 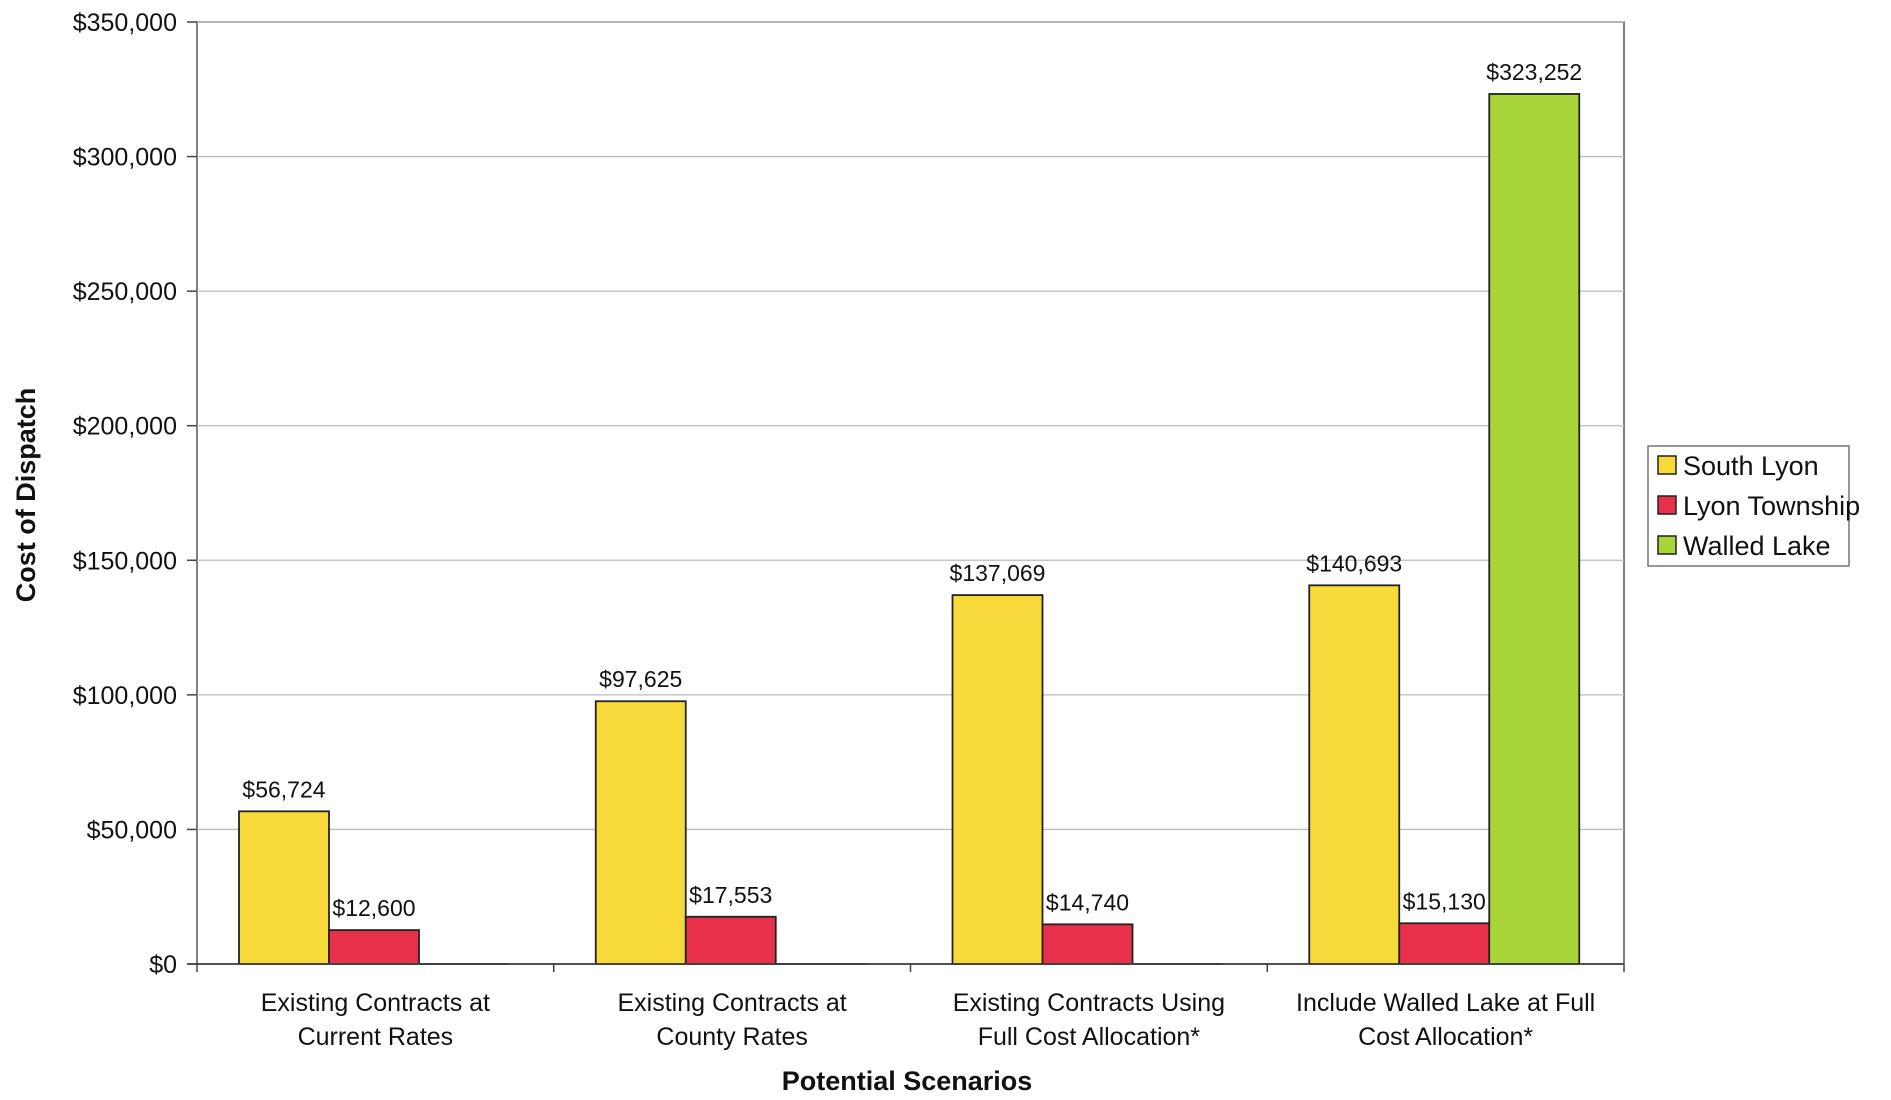 What do you see at coordinates (1667, 545) in the screenshot?
I see `legend-swatch-walled-lake` at bounding box center [1667, 545].